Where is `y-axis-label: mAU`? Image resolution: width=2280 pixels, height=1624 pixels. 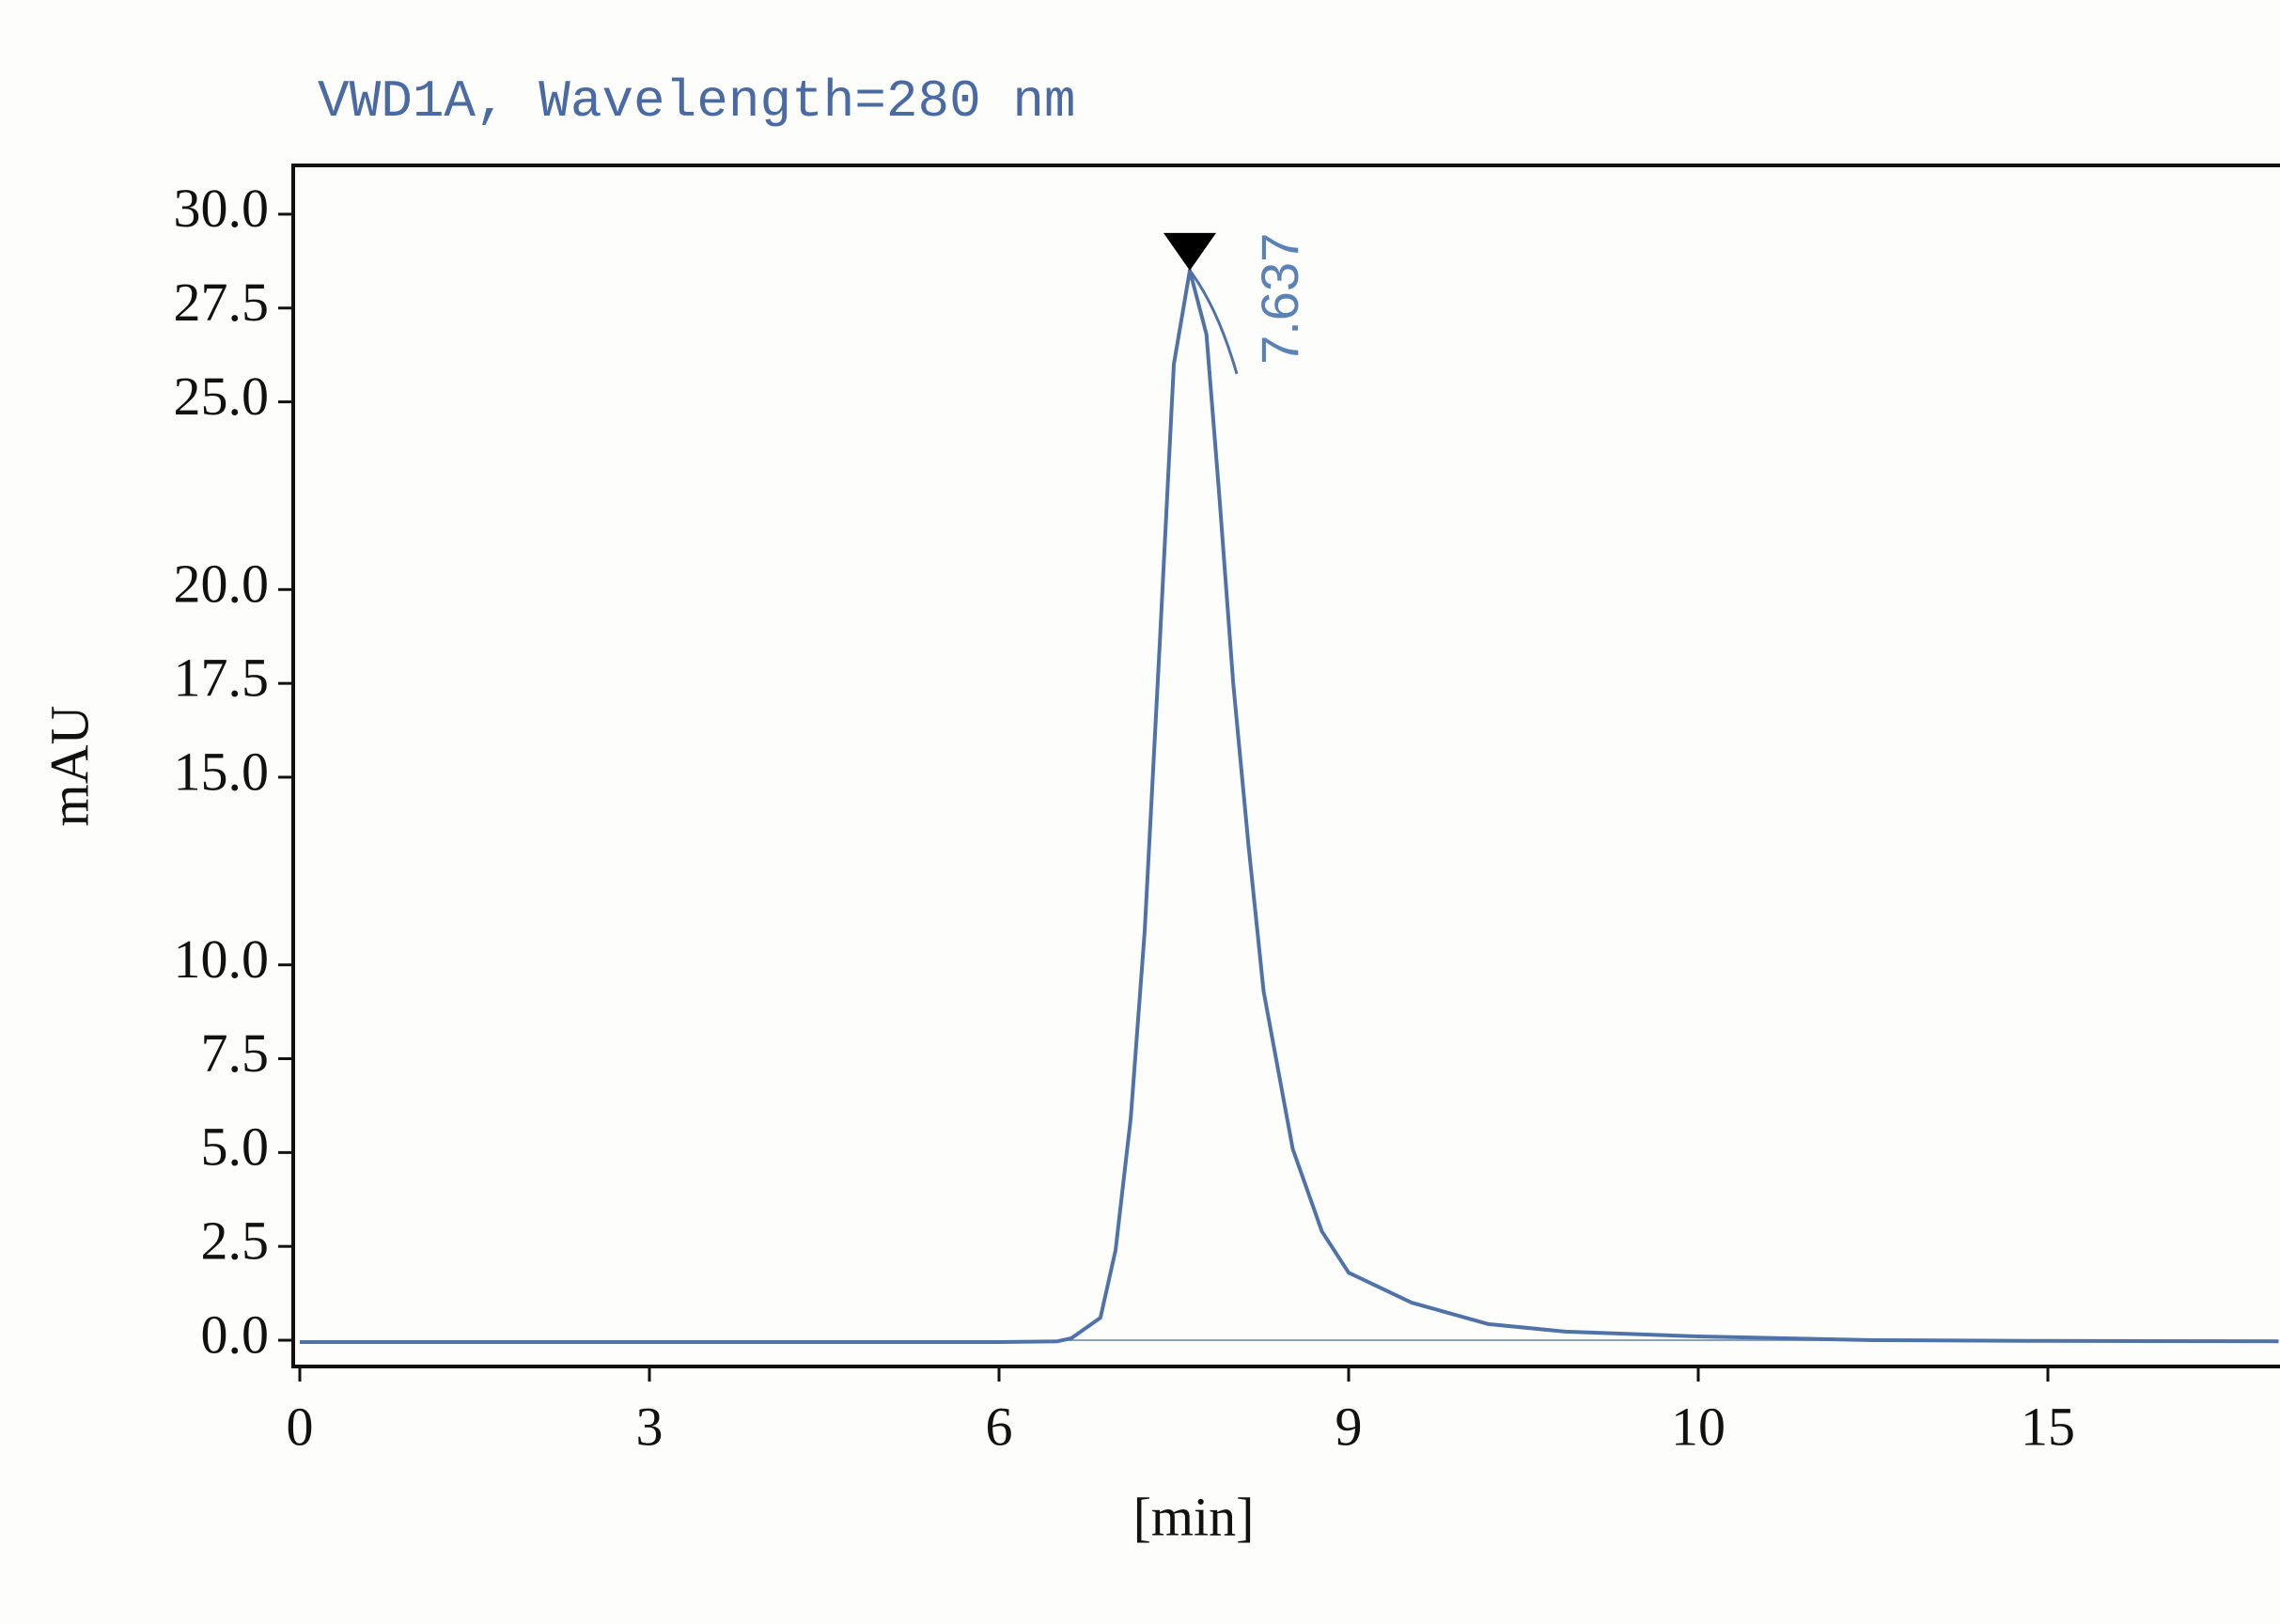 y-axis-label: mAU is located at coordinates (70, 766).